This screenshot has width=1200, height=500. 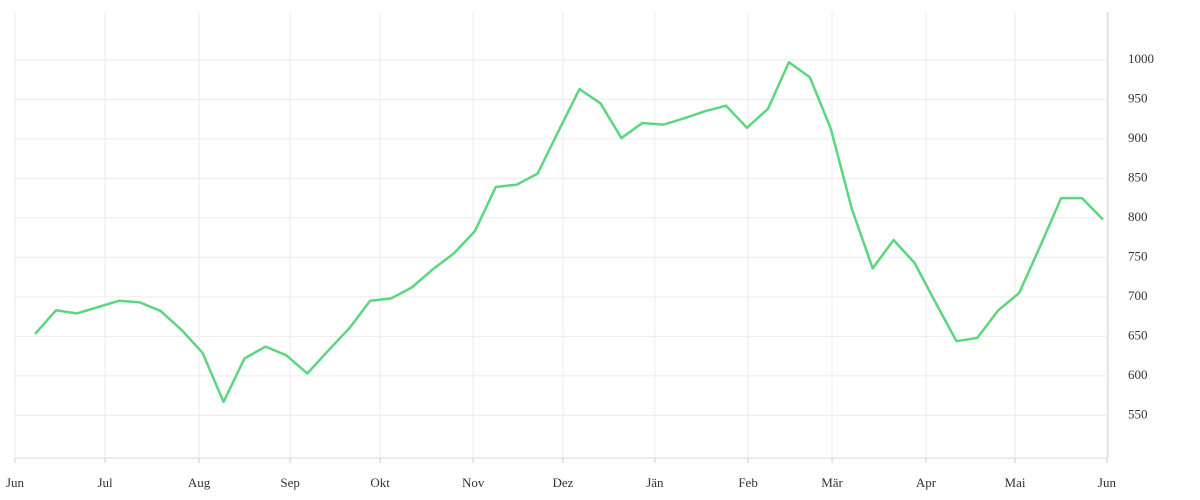 What do you see at coordinates (1138, 97) in the screenshot?
I see `y-tick-label: 950` at bounding box center [1138, 97].